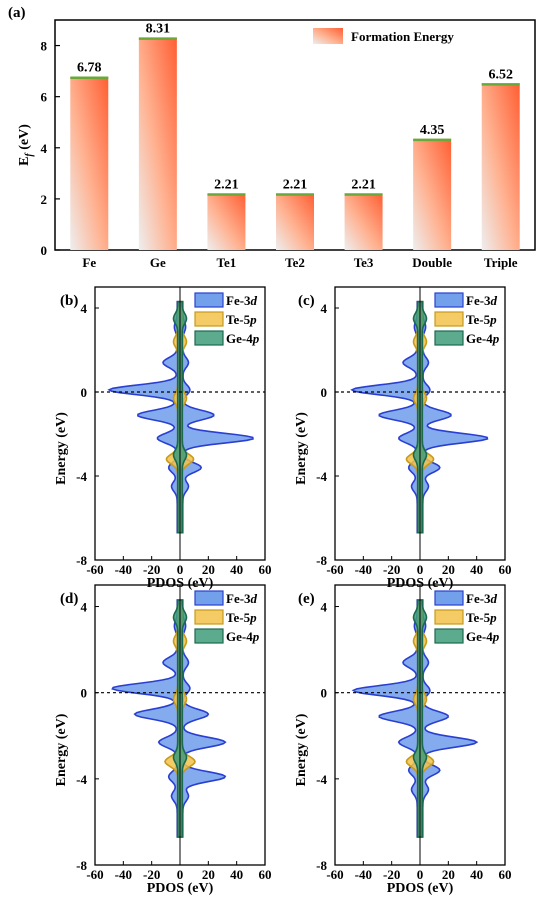 Image resolution: width=550 pixels, height=899 pixels. I want to click on bar-value-label: 4.35, so click(432, 130).